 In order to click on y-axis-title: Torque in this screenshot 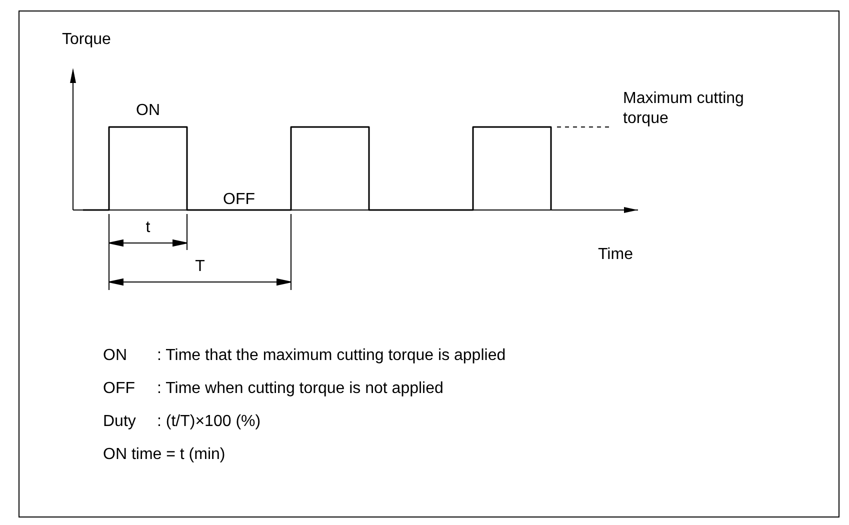, I will do `click(87, 39)`.